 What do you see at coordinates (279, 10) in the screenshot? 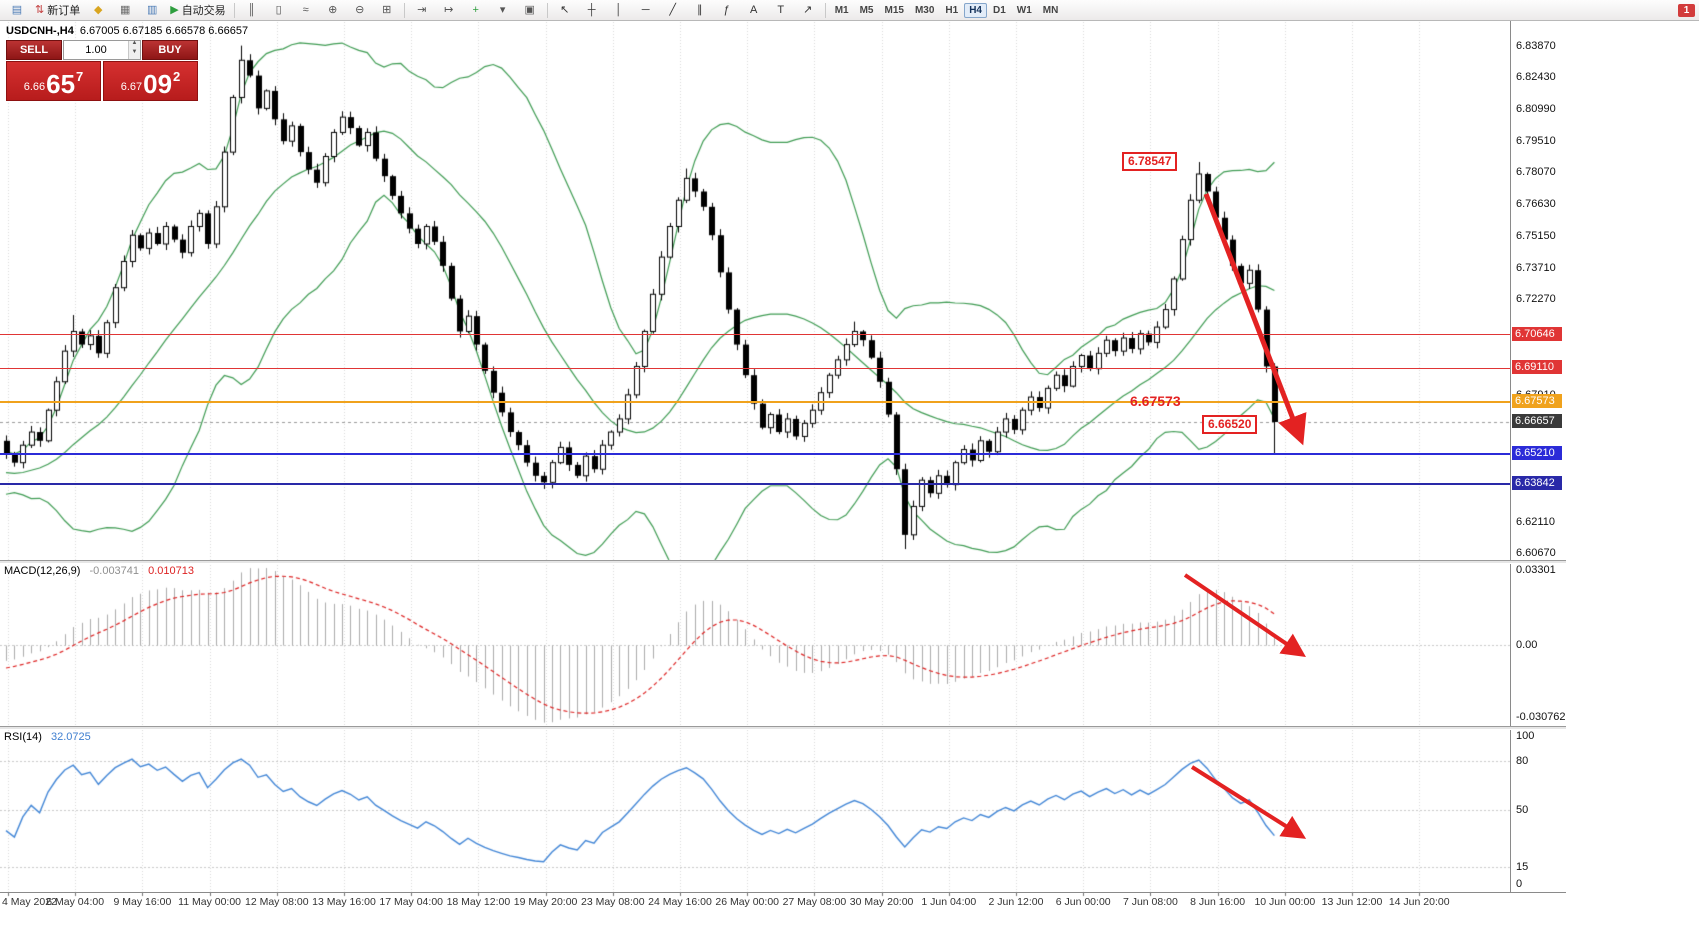
I see `candlestick-chart-button: ▯` at bounding box center [279, 10].